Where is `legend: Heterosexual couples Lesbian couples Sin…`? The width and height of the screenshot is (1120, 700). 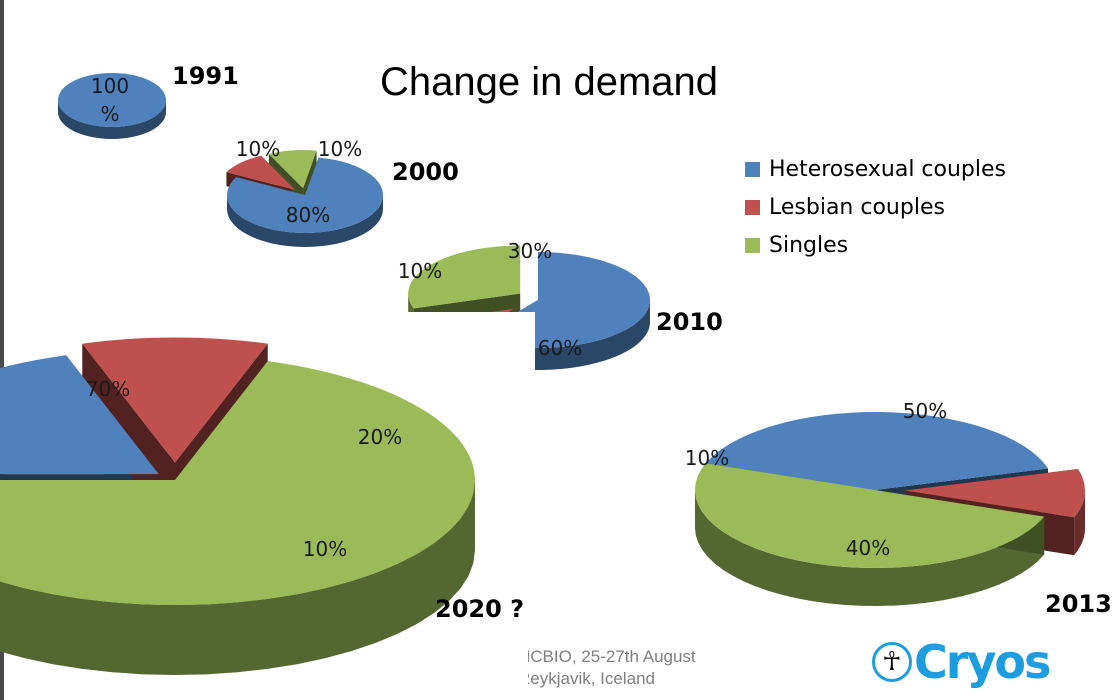 legend: Heterosexual couples Lesbian couples Sin… is located at coordinates (875, 207).